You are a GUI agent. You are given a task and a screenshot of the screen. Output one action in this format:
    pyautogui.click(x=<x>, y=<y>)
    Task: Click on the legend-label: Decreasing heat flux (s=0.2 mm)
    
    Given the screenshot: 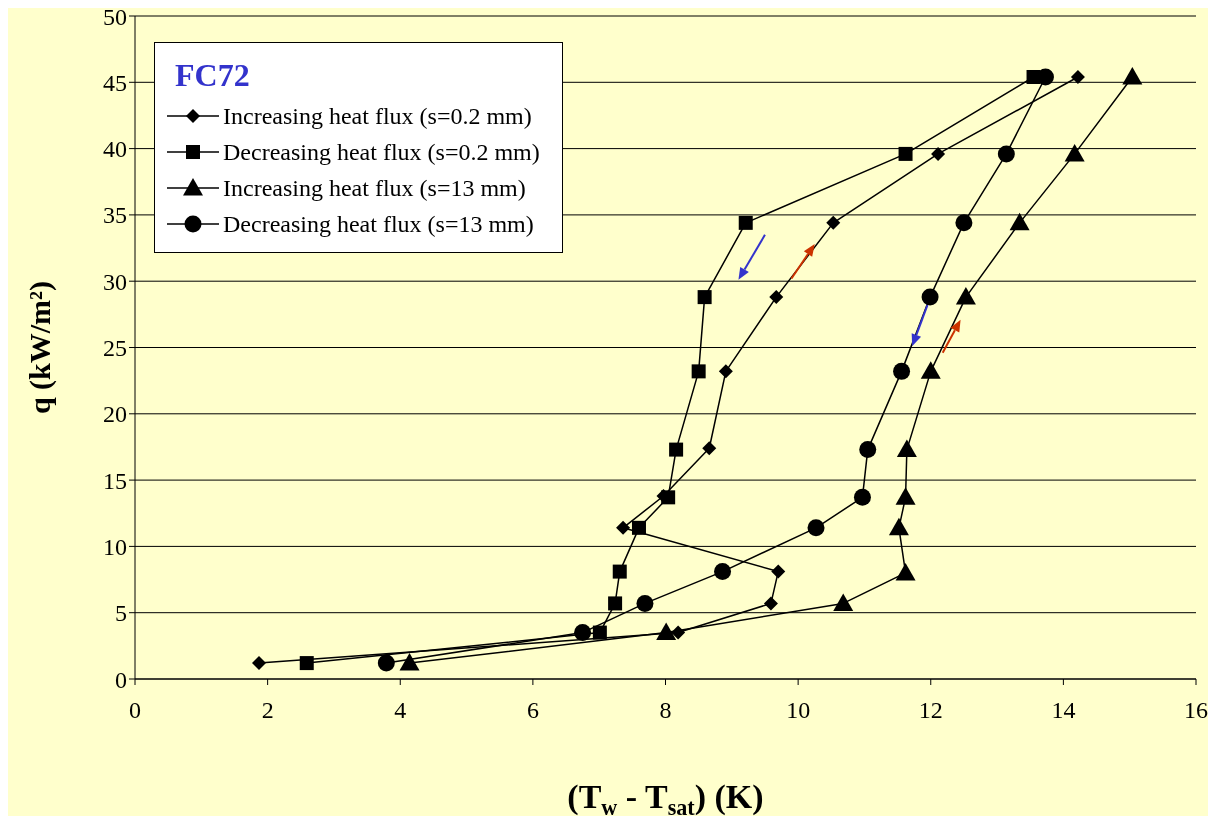 What is the action you would take?
    pyautogui.click(x=381, y=152)
    